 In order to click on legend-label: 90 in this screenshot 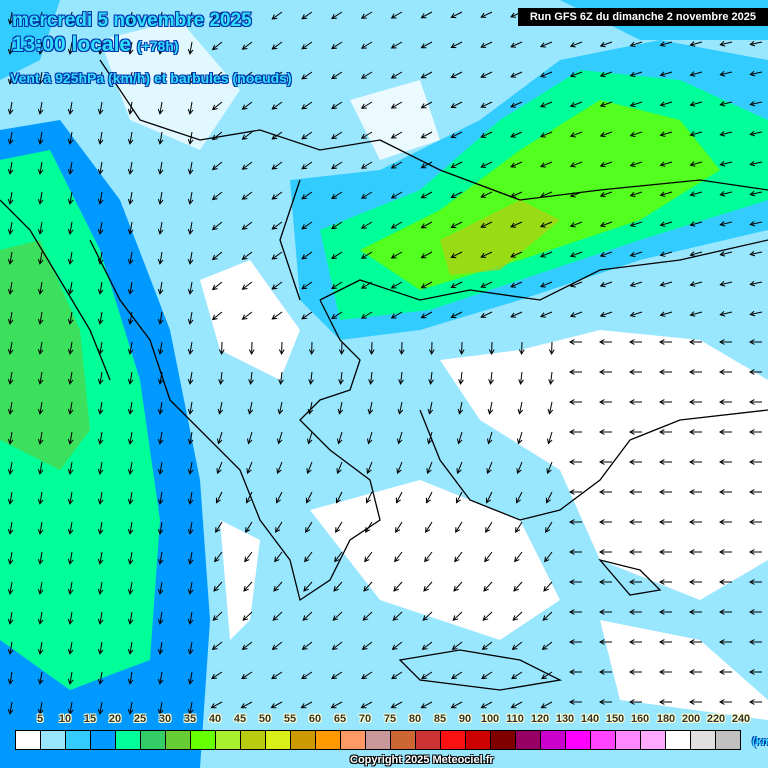, I will do `click(465, 719)`.